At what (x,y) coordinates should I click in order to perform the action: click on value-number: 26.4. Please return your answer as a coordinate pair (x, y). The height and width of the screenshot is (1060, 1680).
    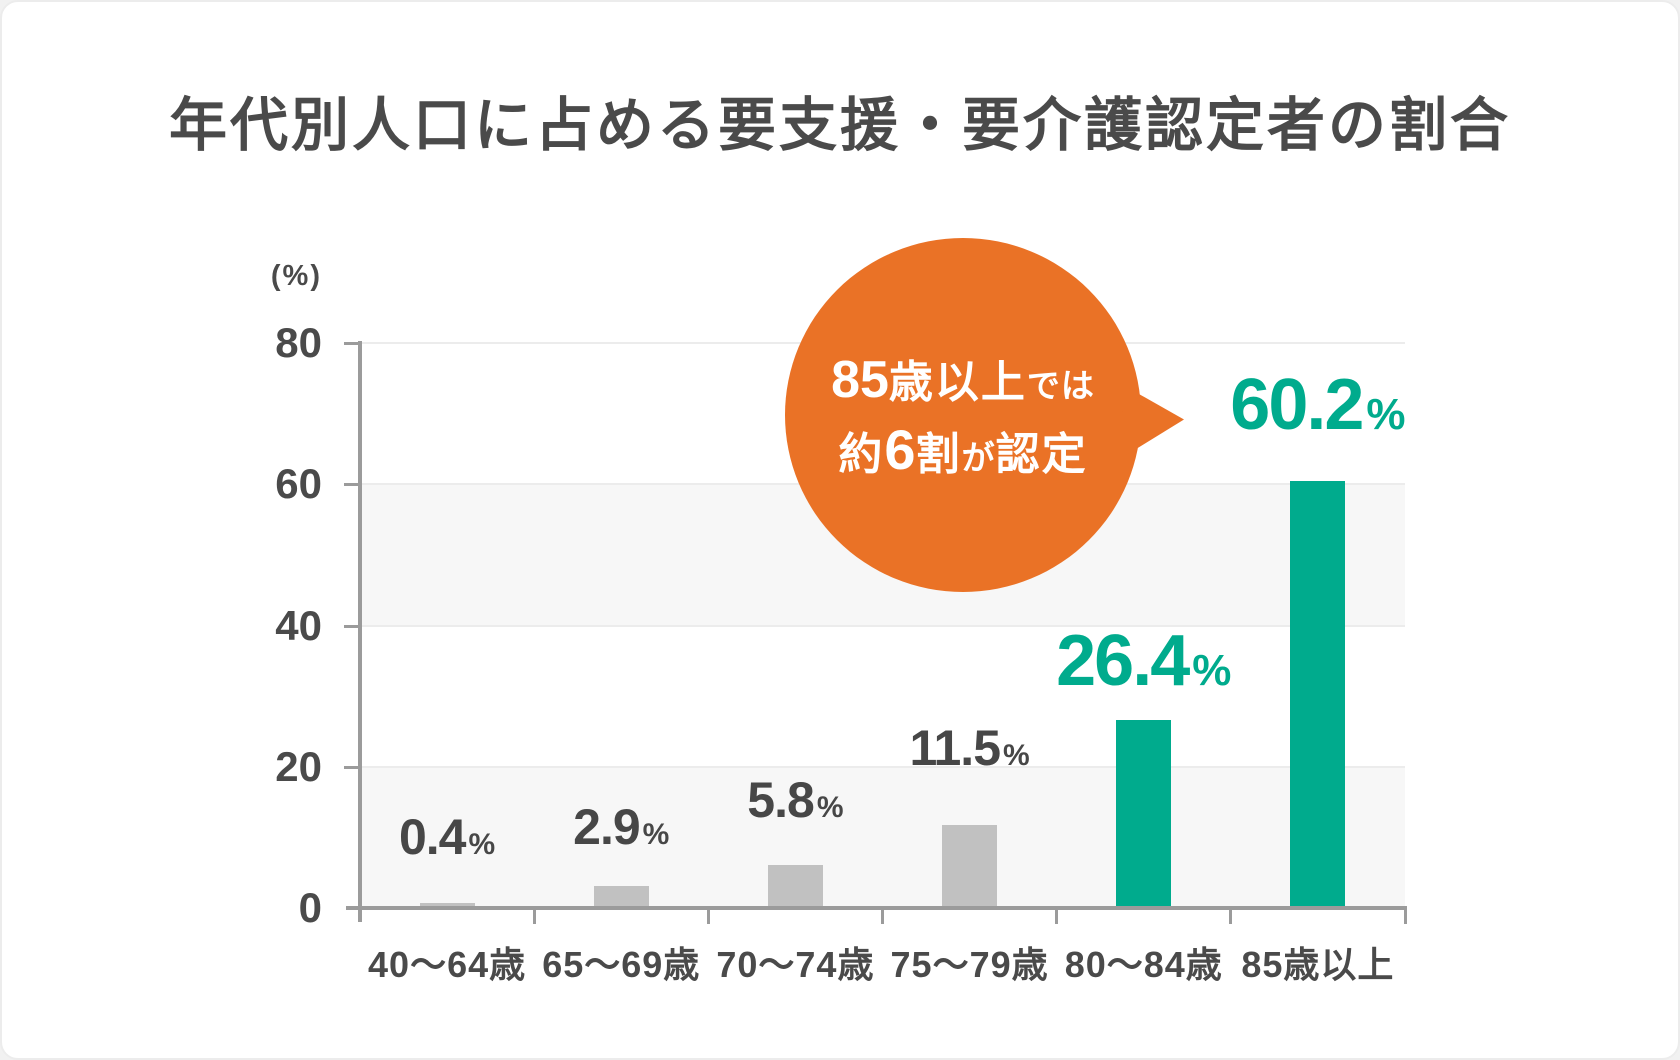
    Looking at the image, I should click on (1123, 660).